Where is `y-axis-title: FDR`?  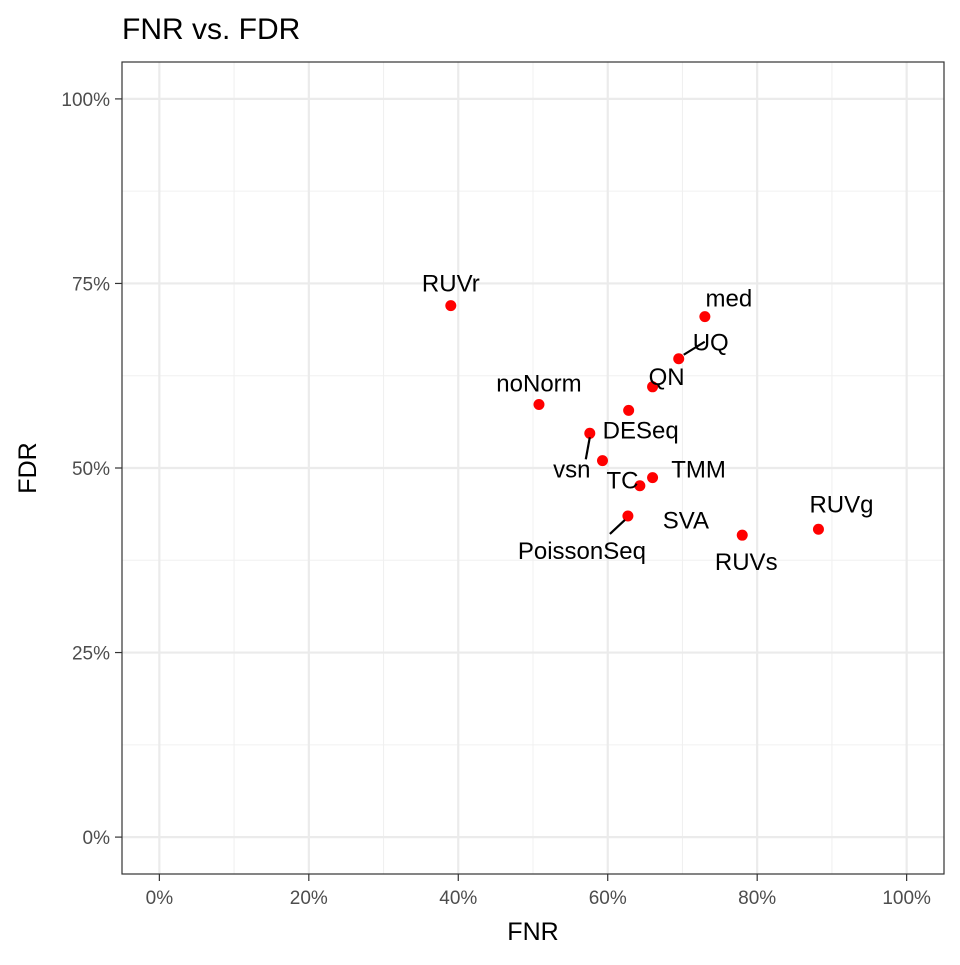 y-axis-title: FDR is located at coordinates (28, 467).